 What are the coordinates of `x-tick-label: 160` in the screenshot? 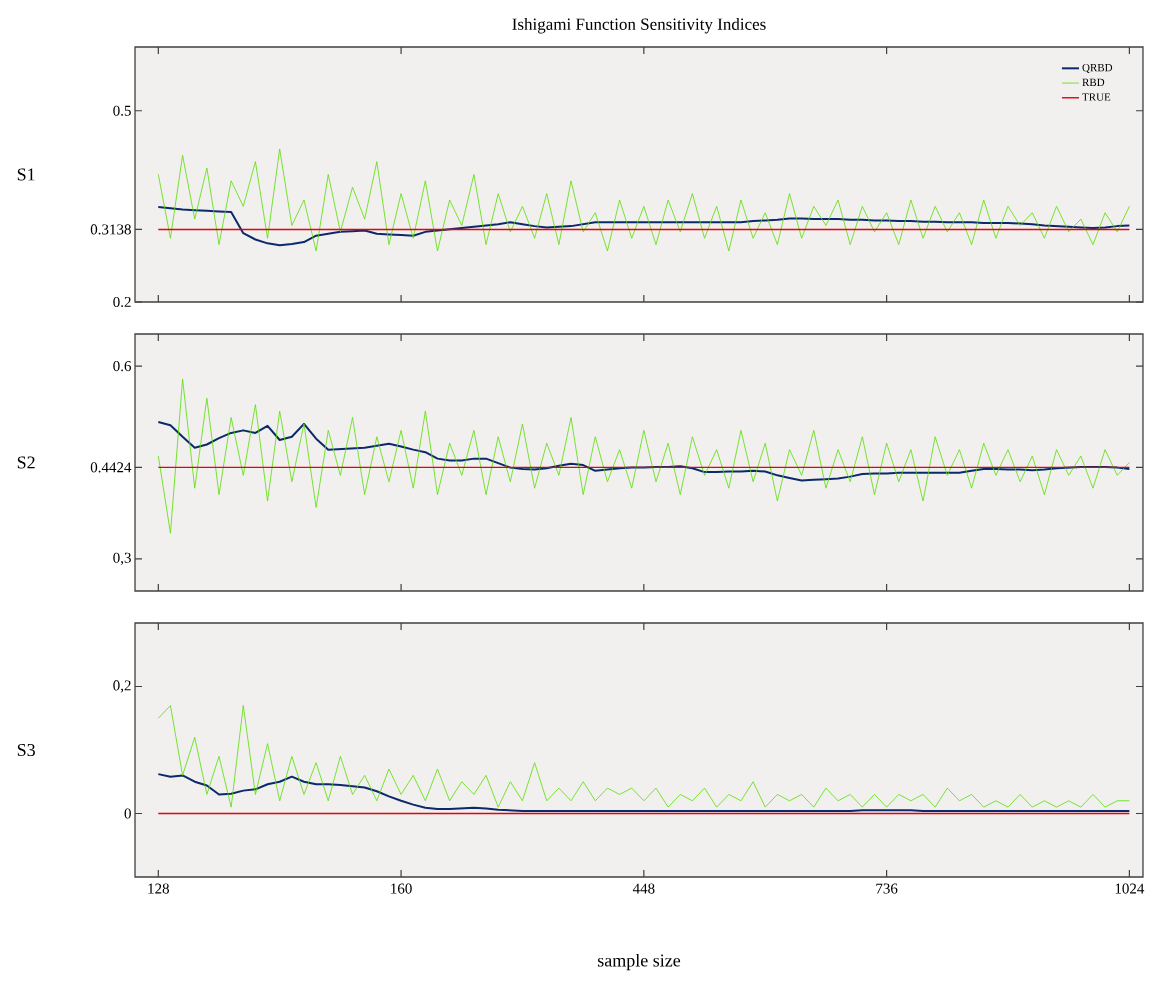 It's located at (401, 888).